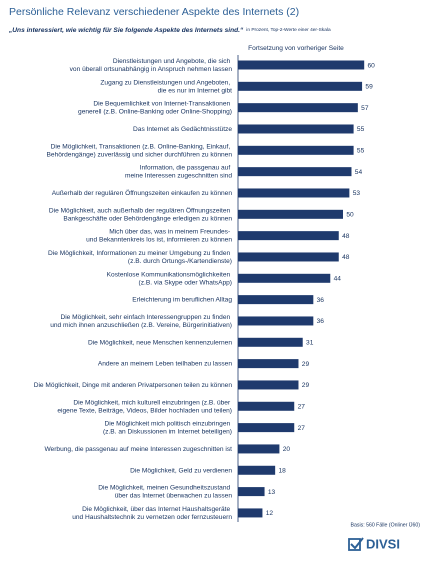 The width and height of the screenshot is (432, 562). I want to click on value-label: 29, so click(306, 364).